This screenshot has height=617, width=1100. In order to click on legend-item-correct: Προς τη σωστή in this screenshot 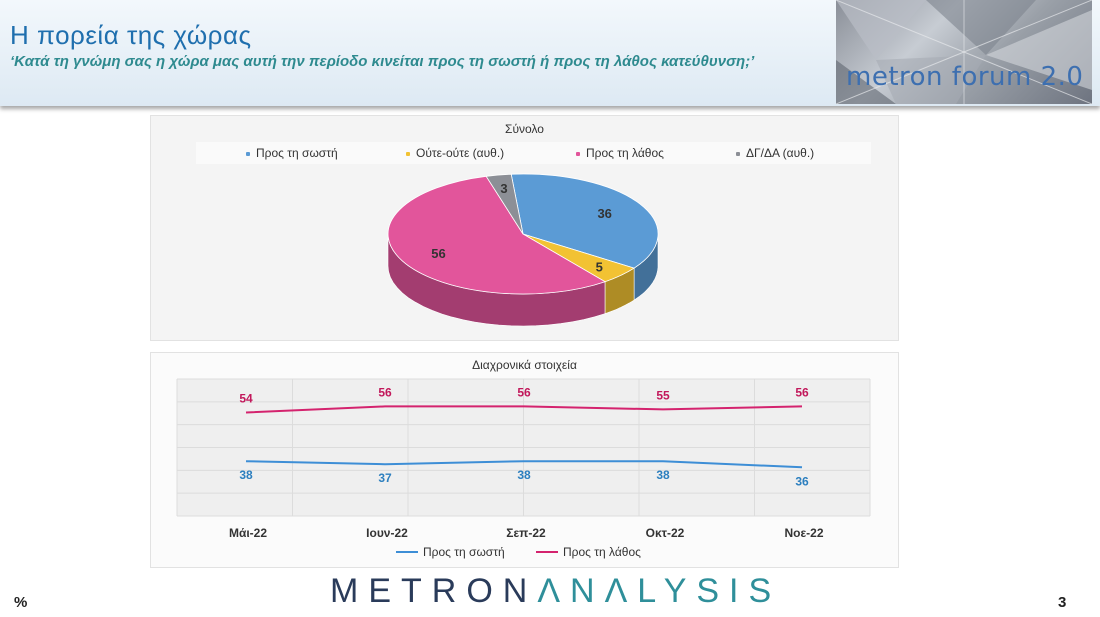, I will do `click(292, 153)`.